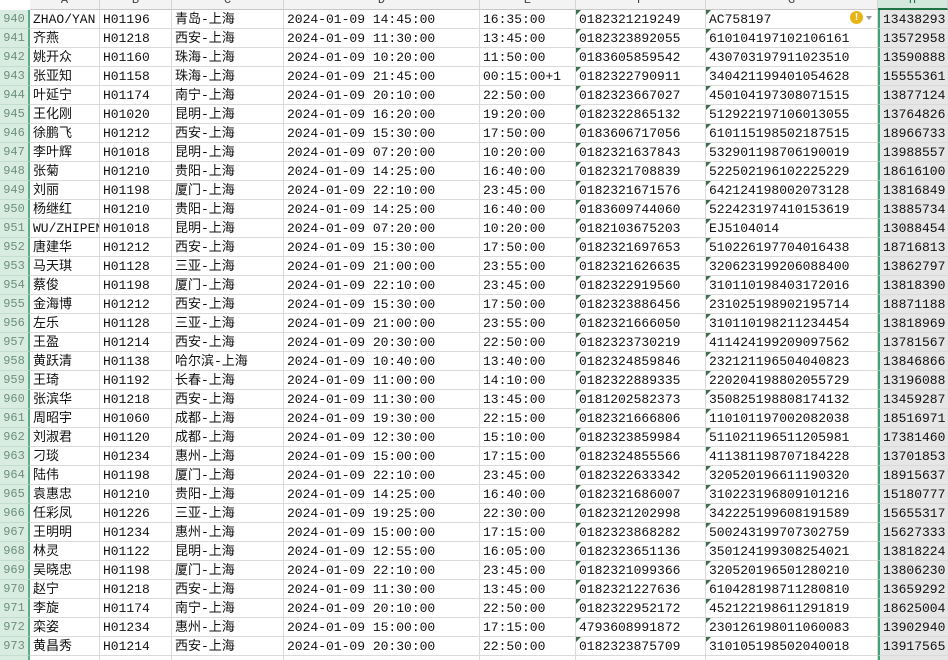 The image size is (948, 660). Describe the element at coordinates (65, 190) in the screenshot. I see `cell-a949: 刘丽` at that location.